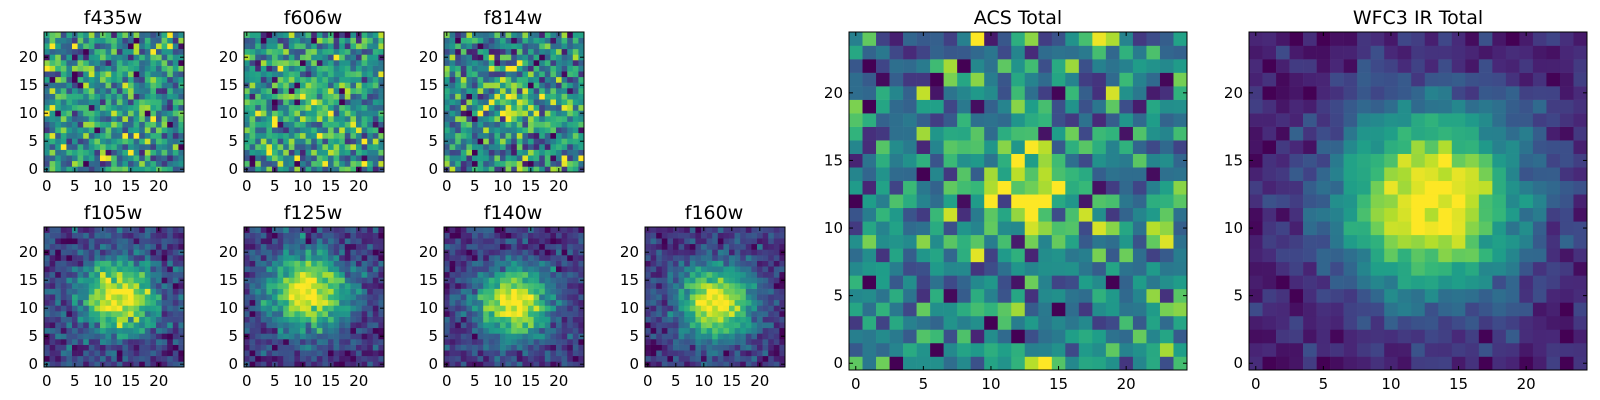  Describe the element at coordinates (330, 381) in the screenshot. I see `x-tick-label: 15` at that location.